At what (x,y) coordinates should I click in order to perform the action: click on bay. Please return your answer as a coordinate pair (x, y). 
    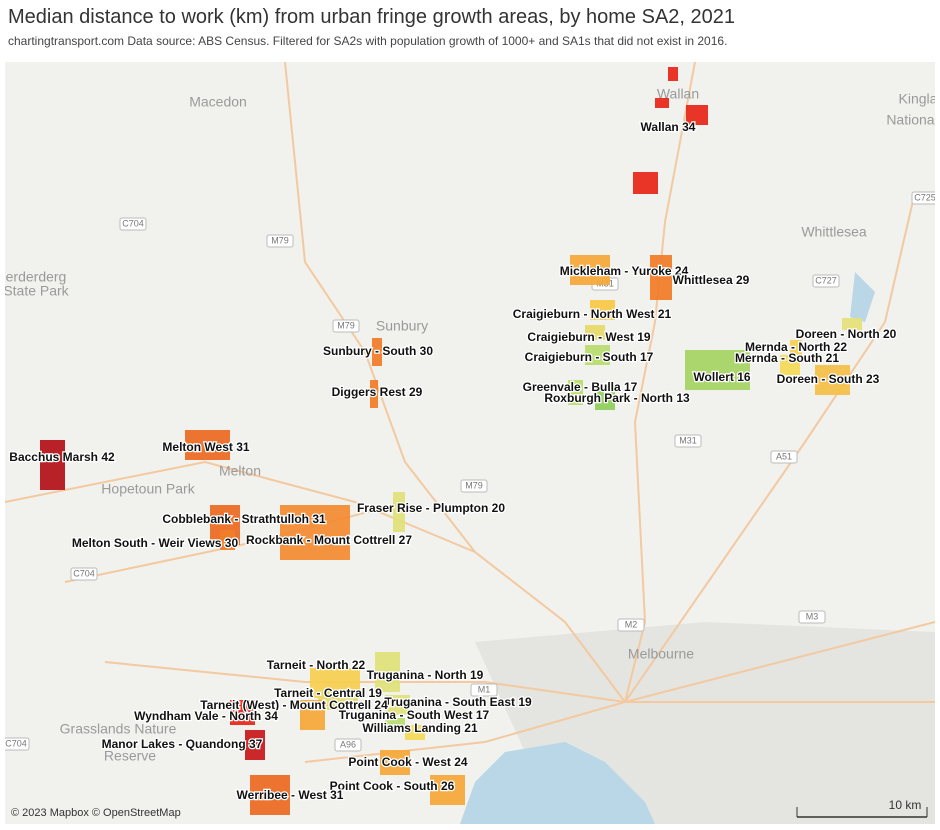
    Looking at the image, I should click on (557, 783).